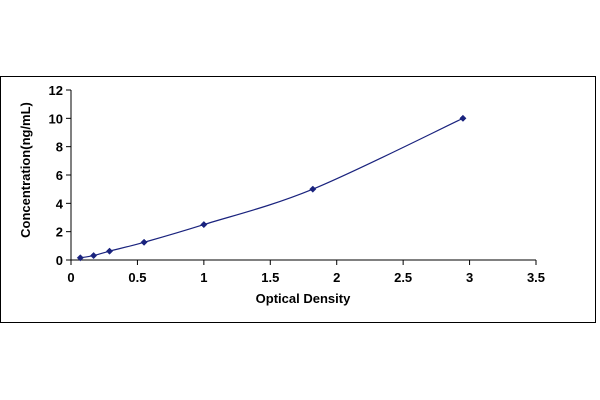  Describe the element at coordinates (59, 232) in the screenshot. I see `y-tick-label: 2` at that location.